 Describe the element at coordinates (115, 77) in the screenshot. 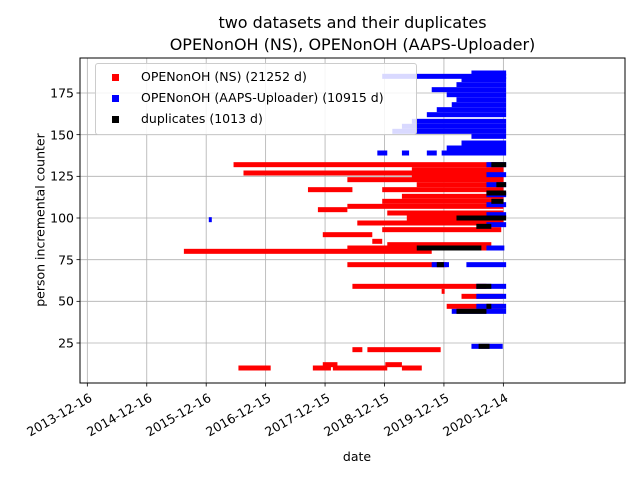

I see `legend-marker-ns` at that location.